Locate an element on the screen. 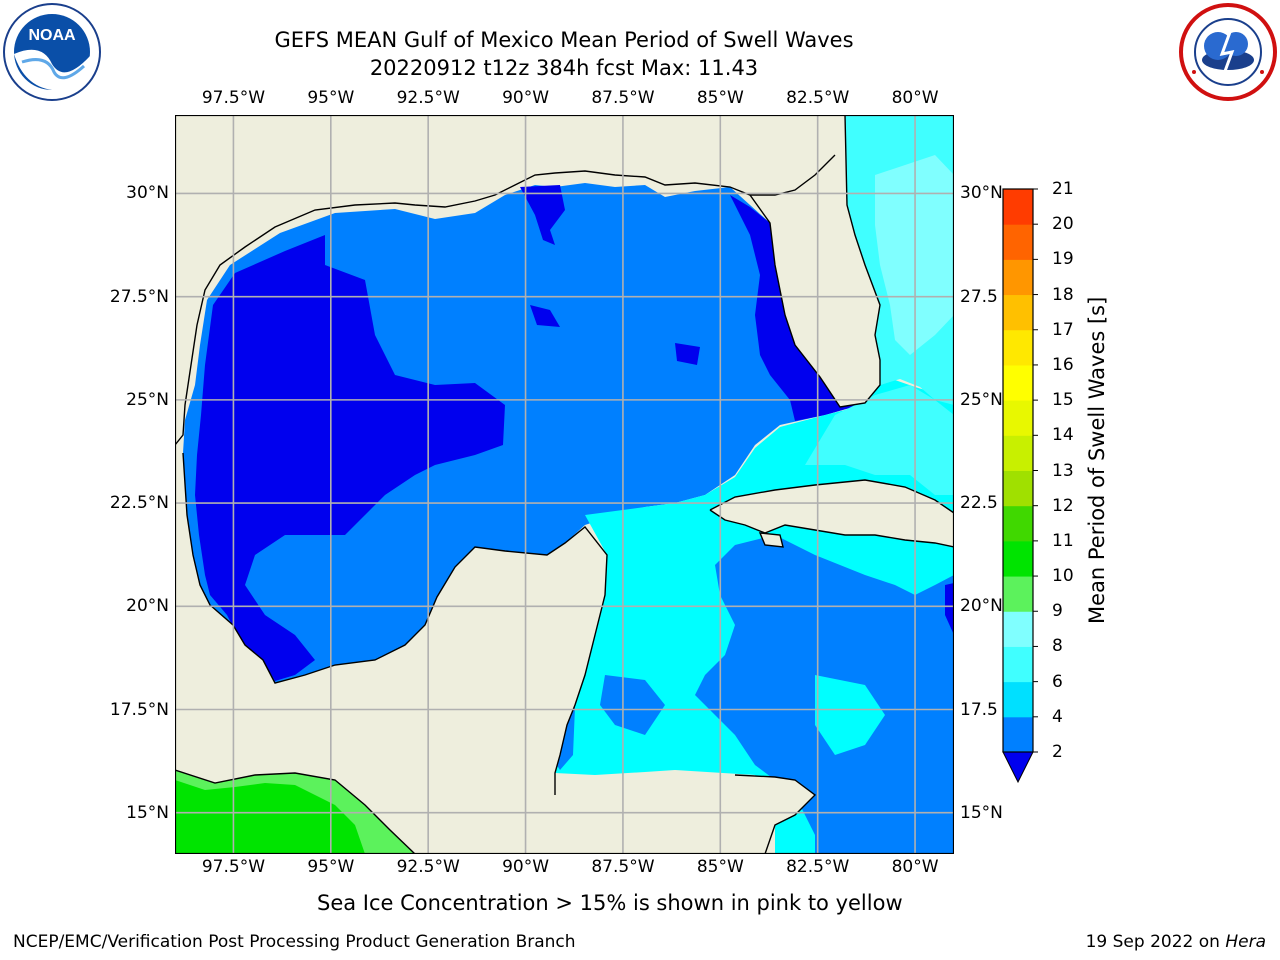 This screenshot has width=1280, height=960. lat-tick-label-right: 17.5 is located at coordinates (979, 709).